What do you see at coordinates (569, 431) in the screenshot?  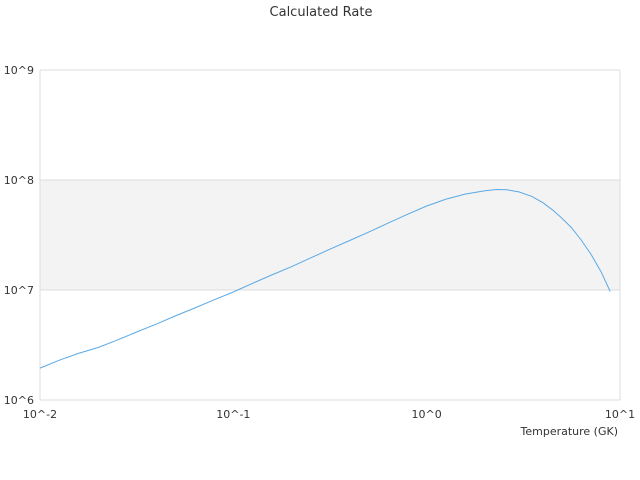 I see `x-axis-label: Temperature (GK)` at bounding box center [569, 431].